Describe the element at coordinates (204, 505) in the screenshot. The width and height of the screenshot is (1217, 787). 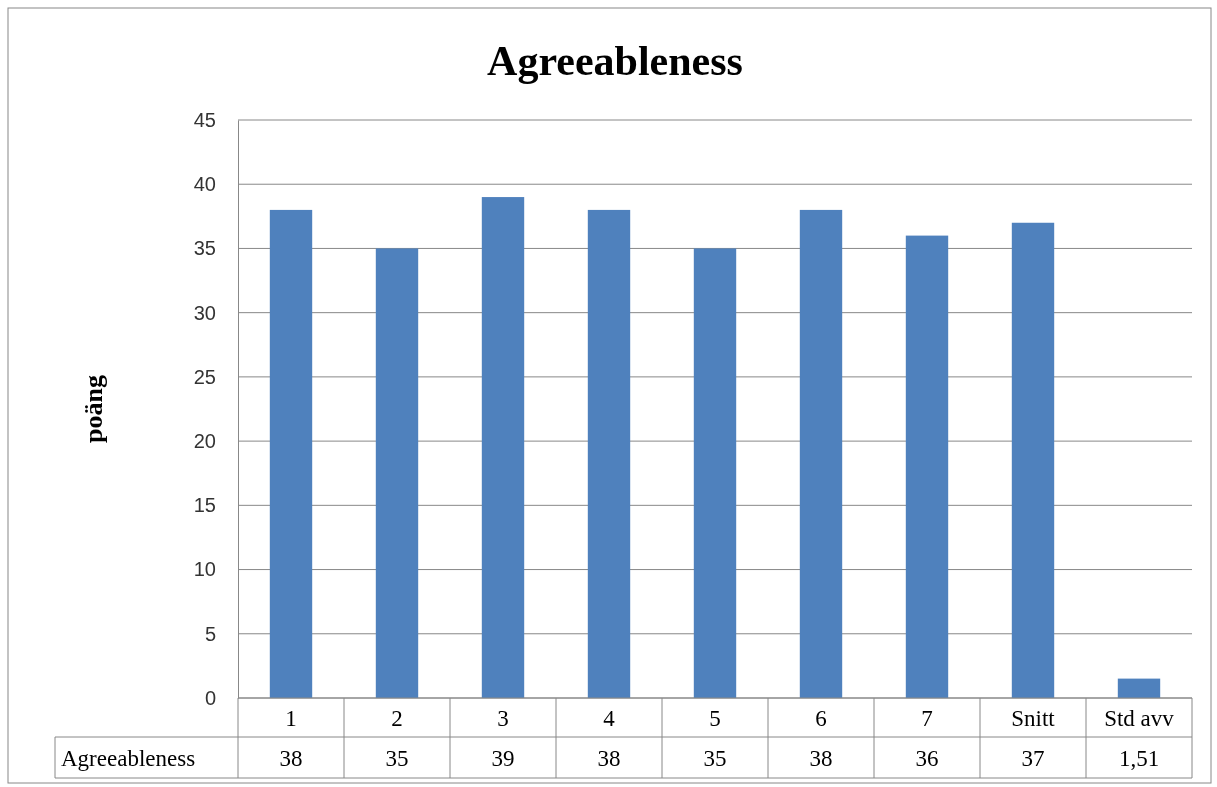
I see `y-tick-label: 15` at that location.